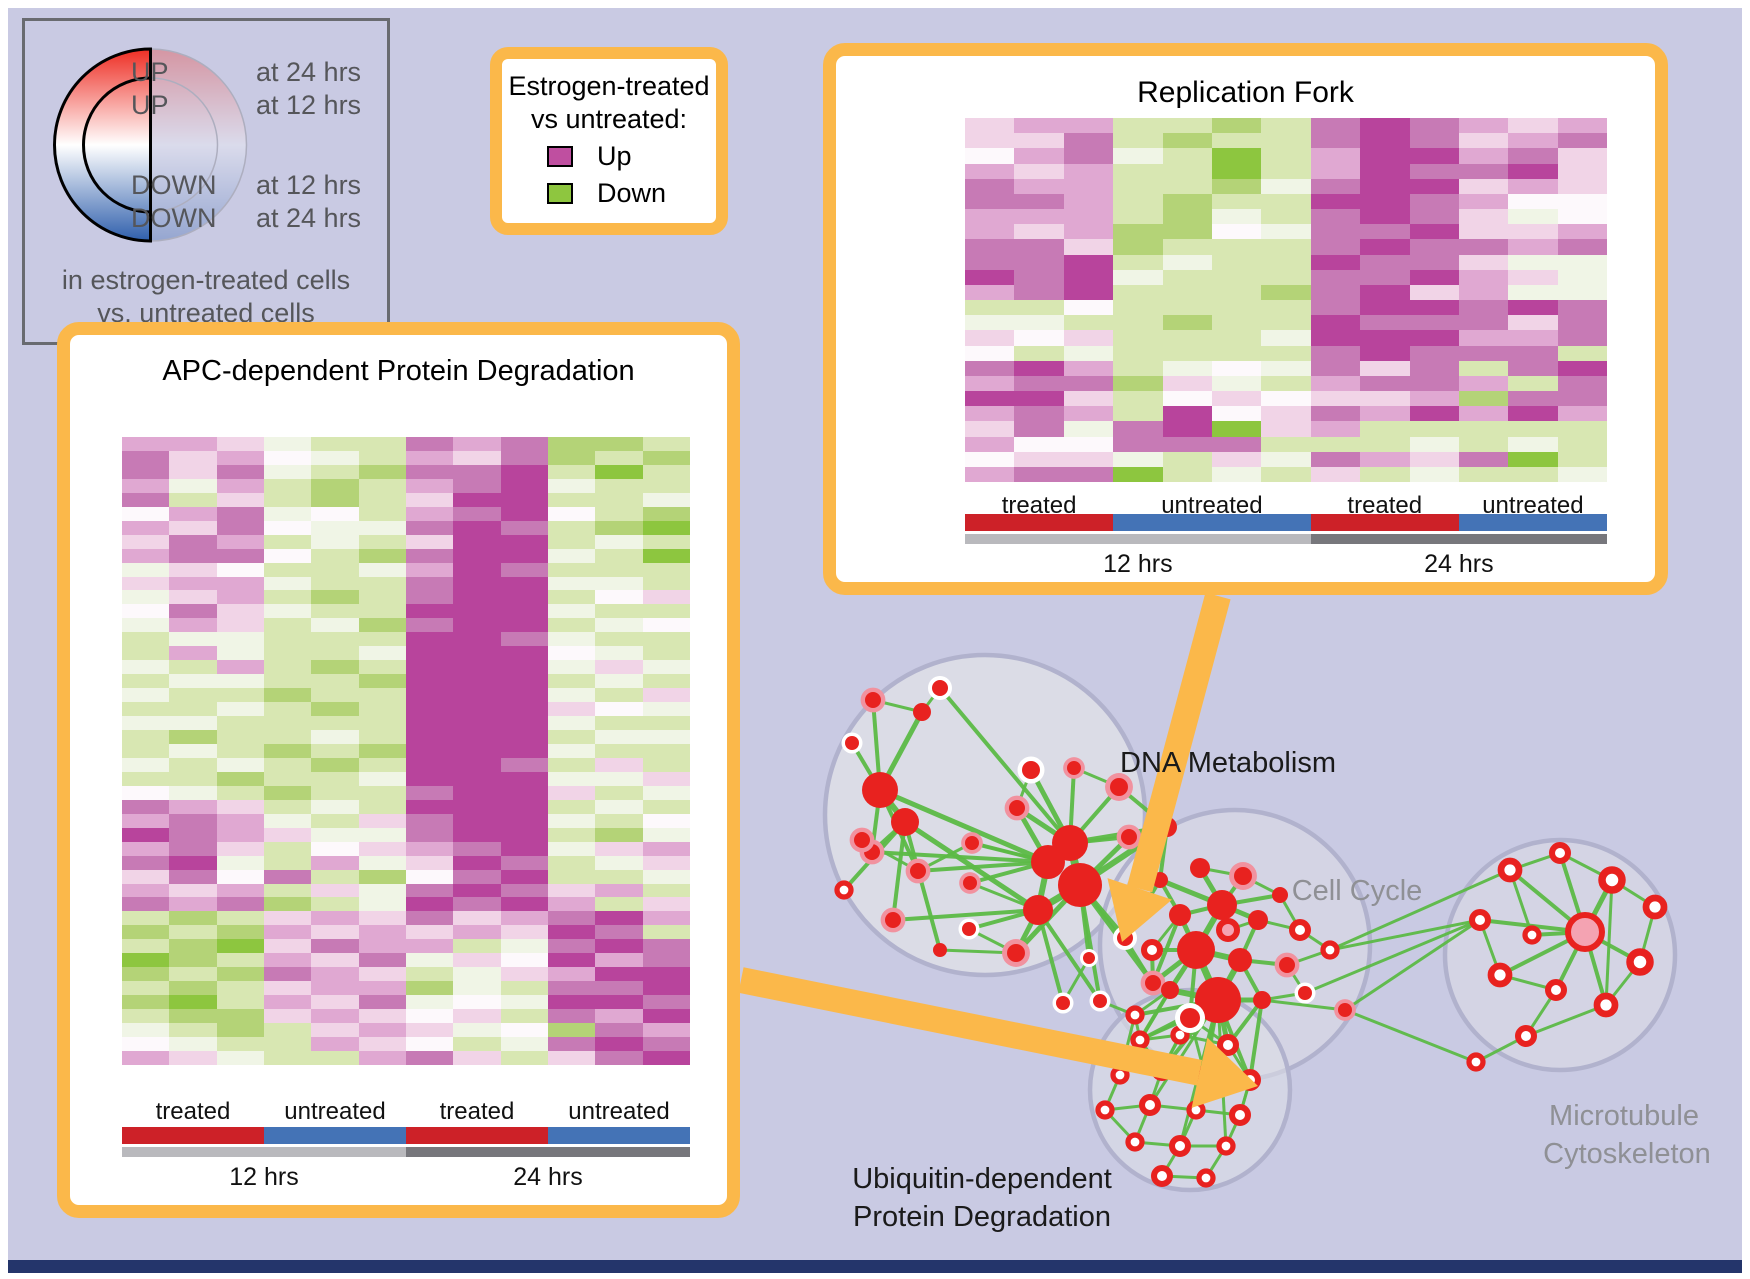 Image resolution: width=1750 pixels, height=1279 pixels. Describe the element at coordinates (477, 1111) in the screenshot. I see `group-label-treated-2: treated` at that location.